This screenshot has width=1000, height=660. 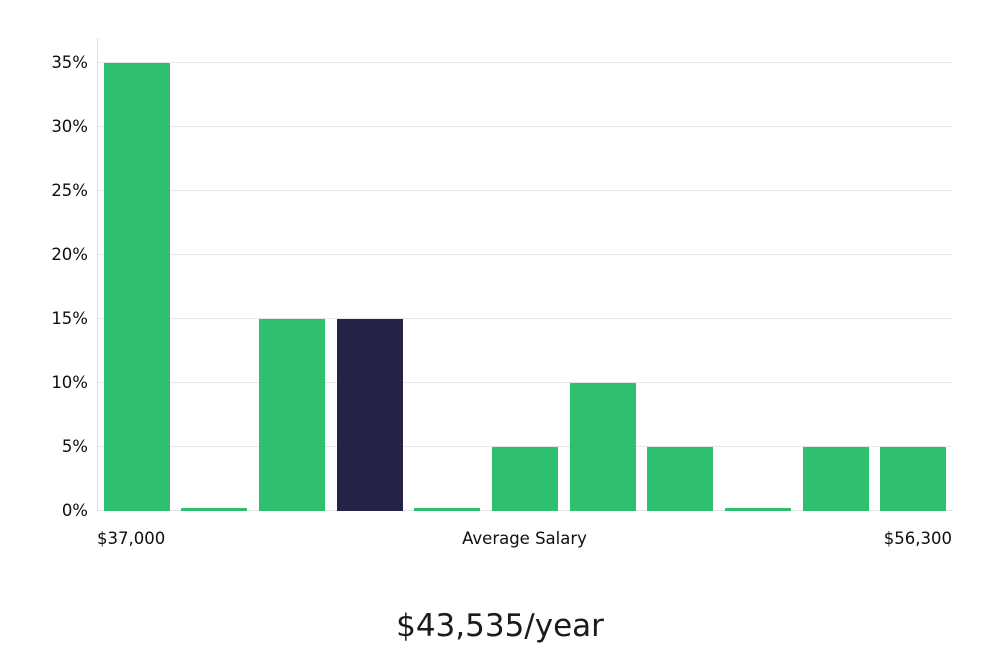 I want to click on y-tick-label-35pct: 35%, so click(x=69, y=62).